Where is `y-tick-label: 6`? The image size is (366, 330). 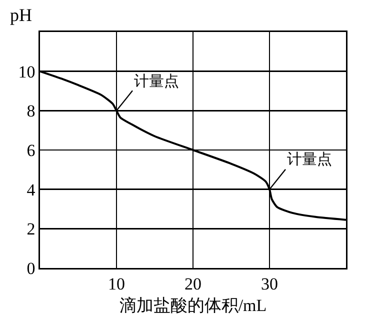 y-tick-label: 6 is located at coordinates (31, 150).